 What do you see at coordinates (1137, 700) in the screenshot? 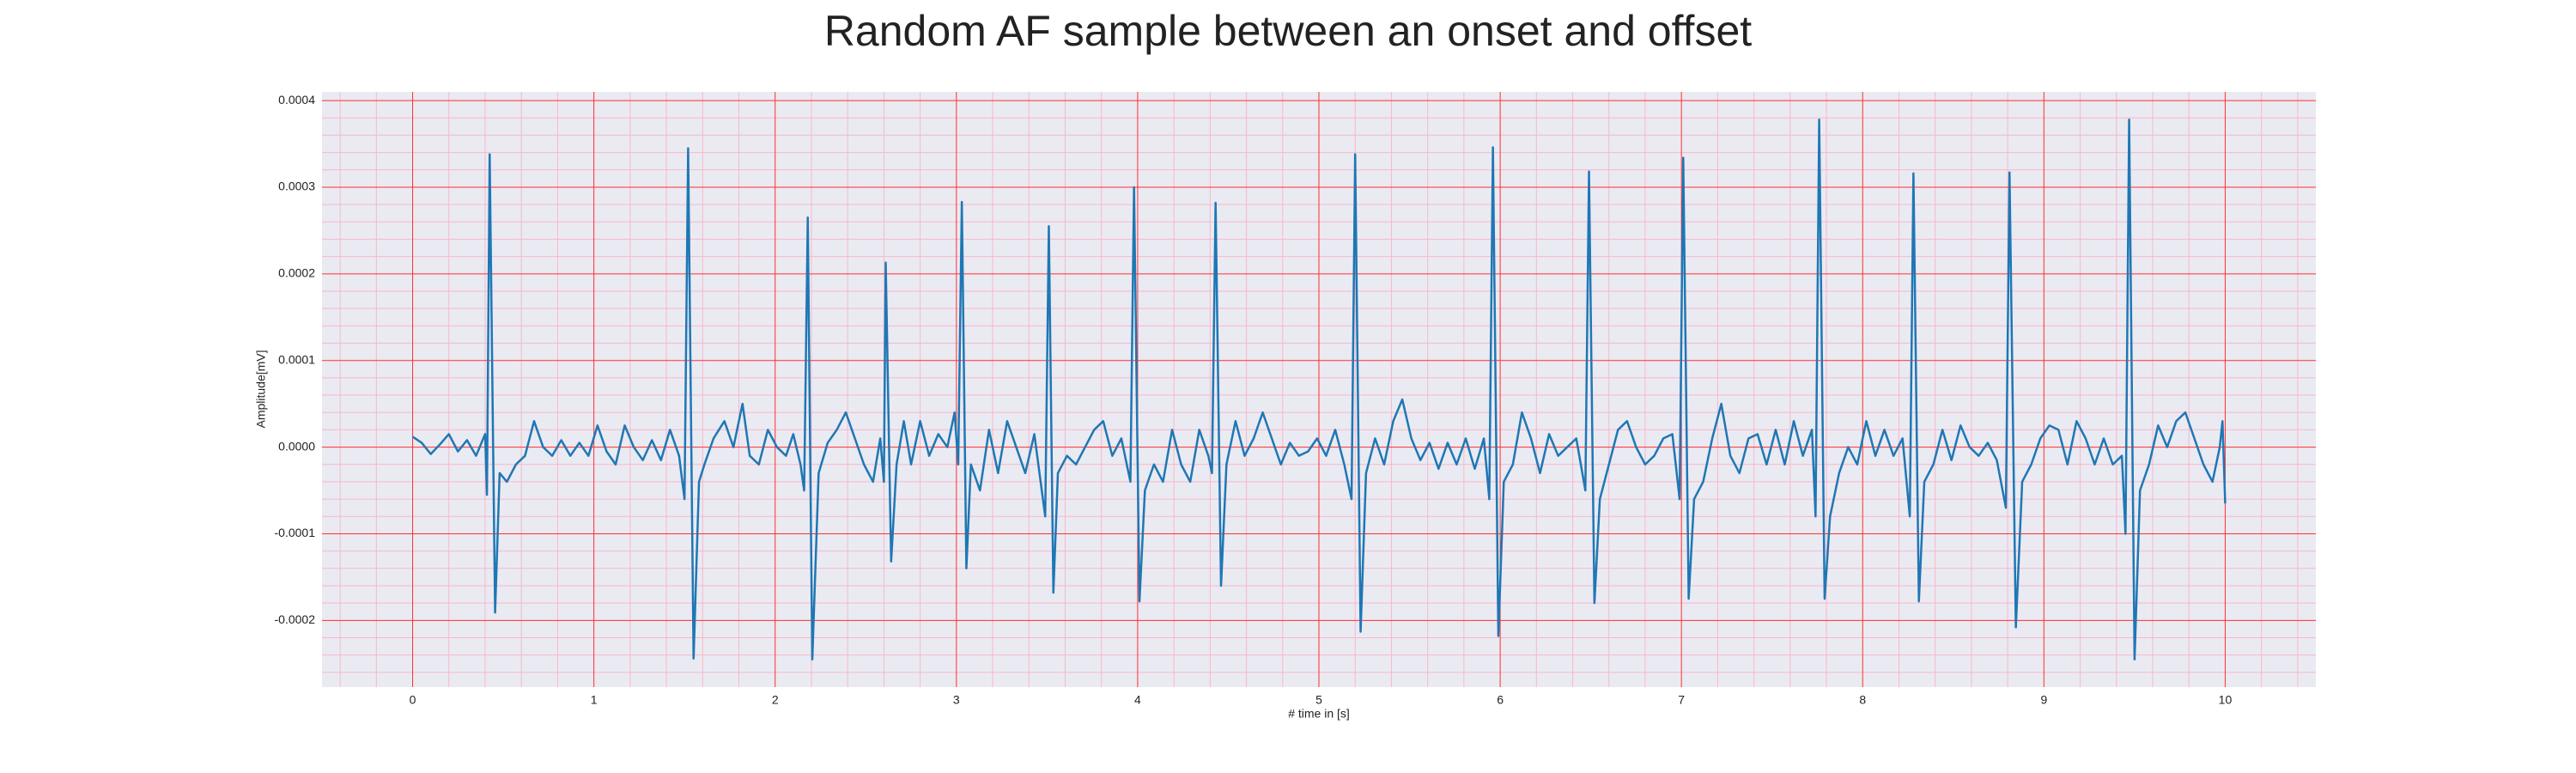
I see `x-tick-label: 4` at bounding box center [1137, 700].